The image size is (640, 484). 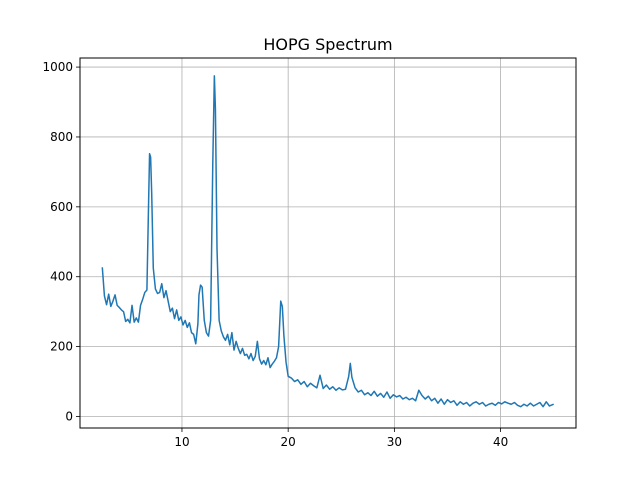 I want to click on x-tick-label: 40, so click(x=500, y=442).